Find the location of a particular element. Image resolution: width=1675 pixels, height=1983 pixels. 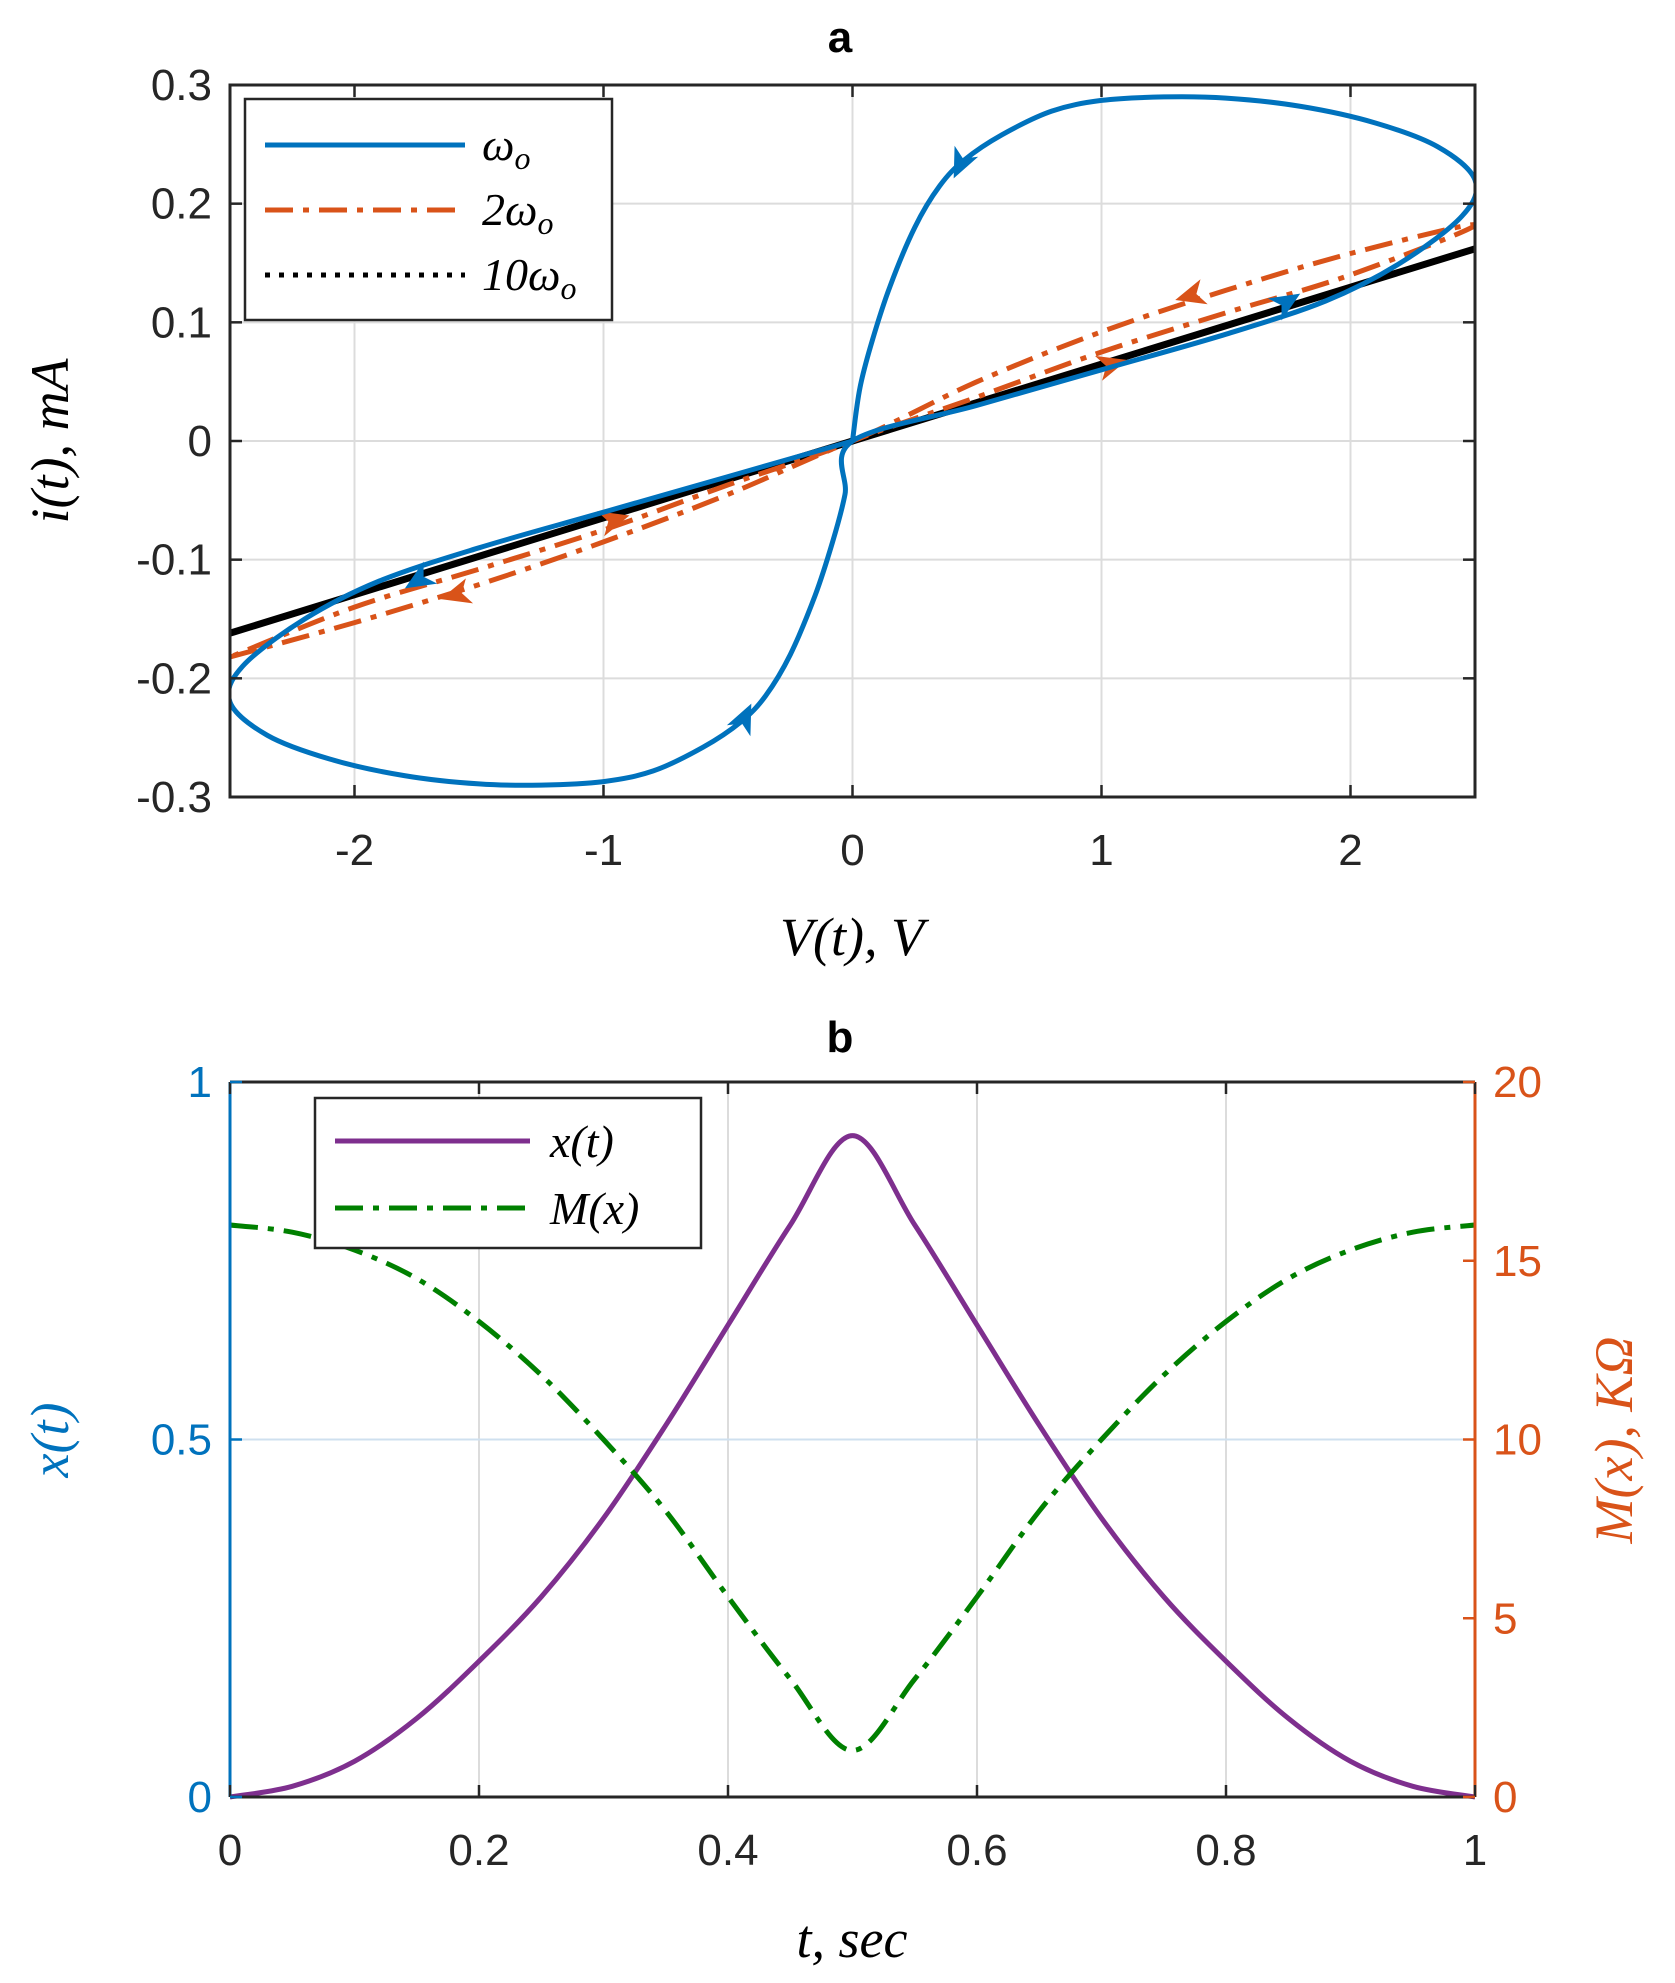

panel-a-x-tick-labels: -2 -1 0 1 2 is located at coordinates (849, 850).